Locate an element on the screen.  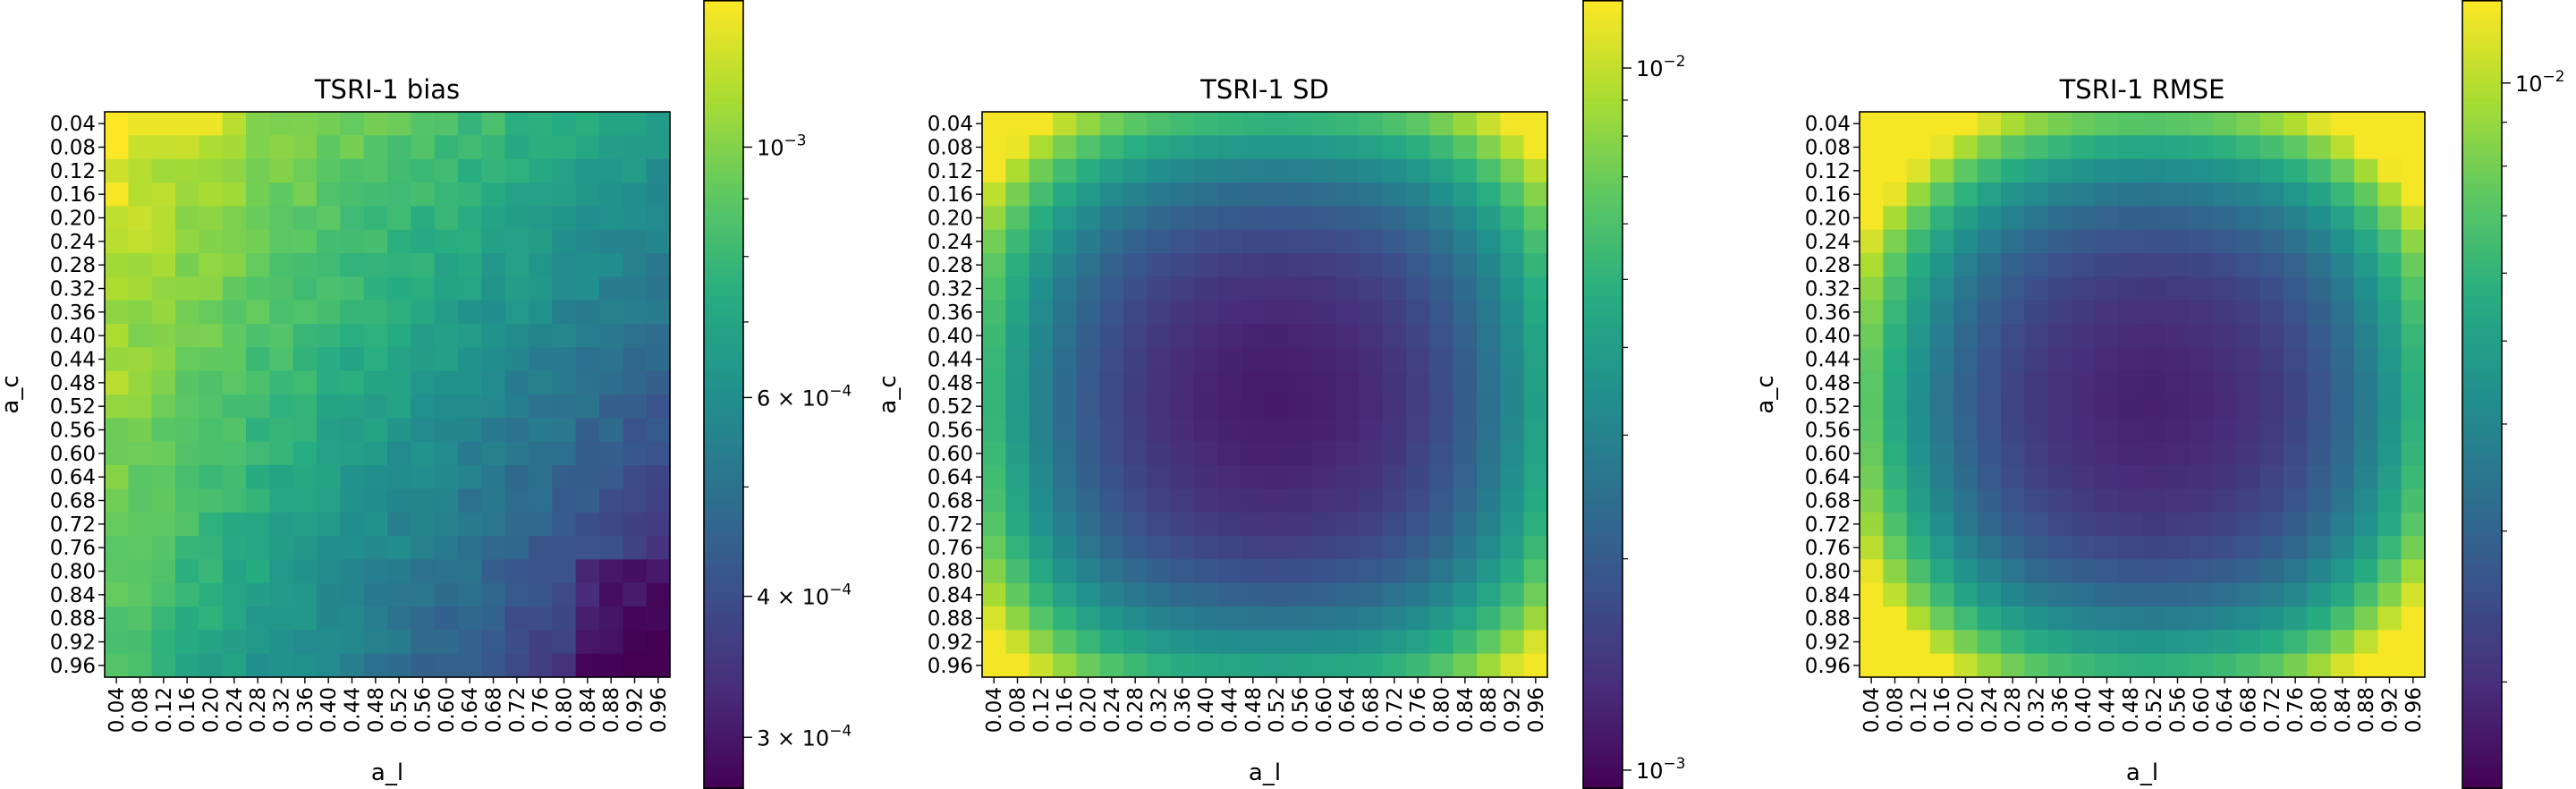
x-tick-label: 0.40 is located at coordinates (329, 710).